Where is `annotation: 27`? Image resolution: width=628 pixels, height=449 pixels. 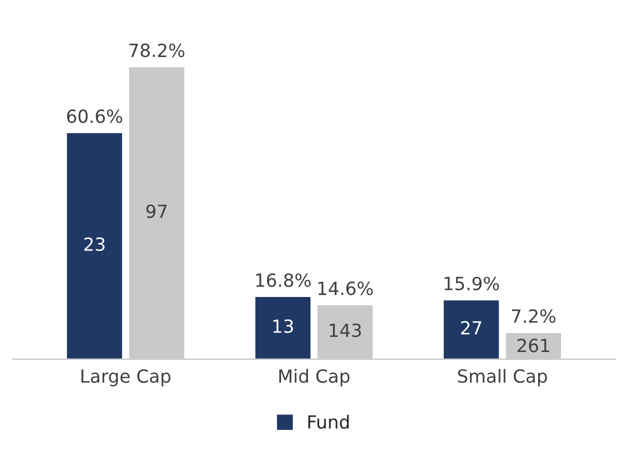 annotation: 27 is located at coordinates (471, 327).